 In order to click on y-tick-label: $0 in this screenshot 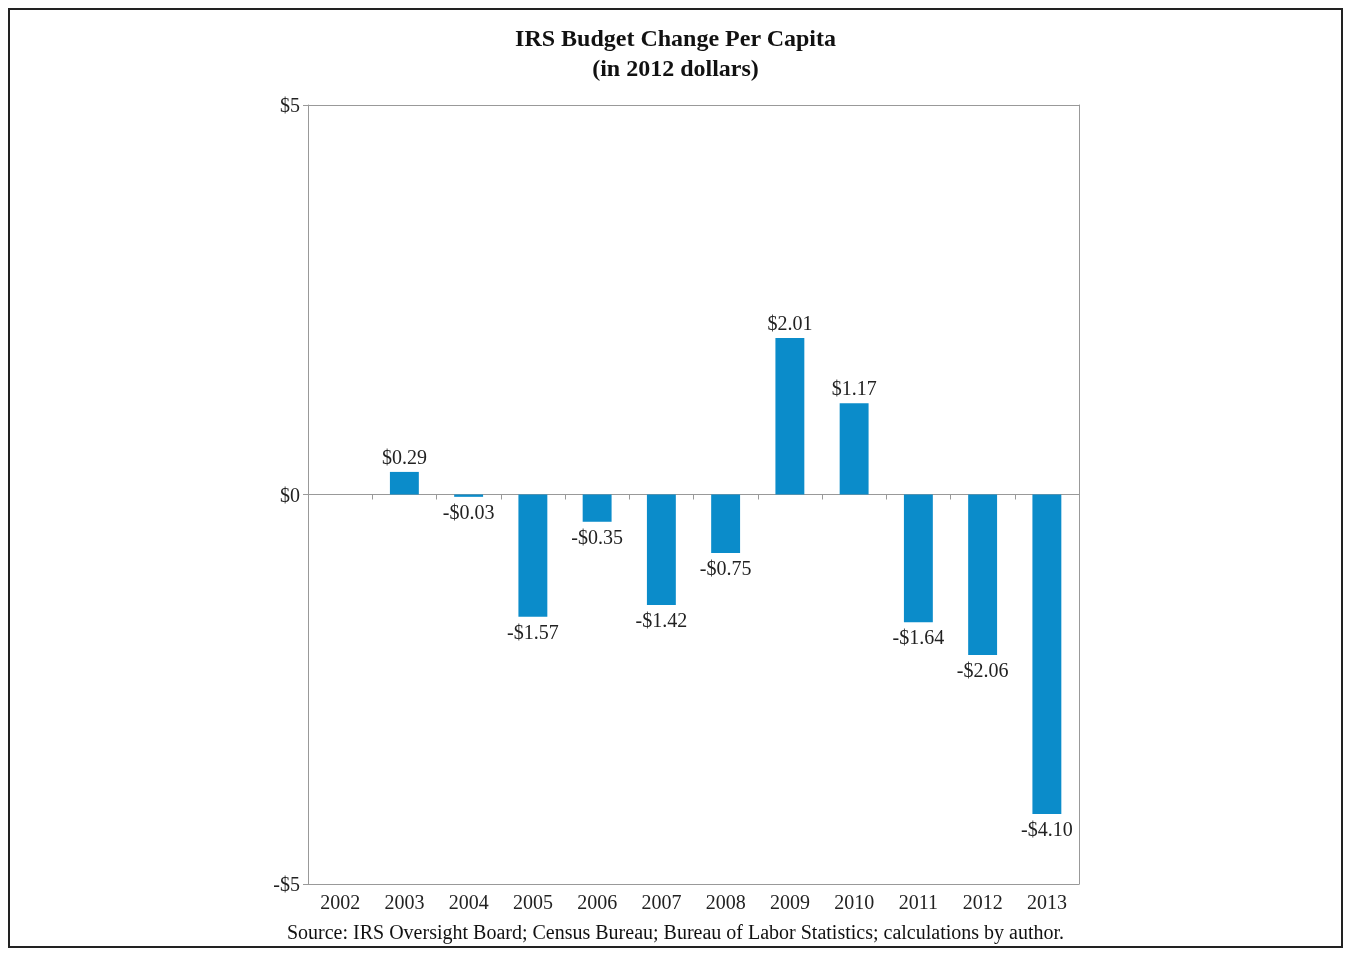, I will do `click(290, 494)`.